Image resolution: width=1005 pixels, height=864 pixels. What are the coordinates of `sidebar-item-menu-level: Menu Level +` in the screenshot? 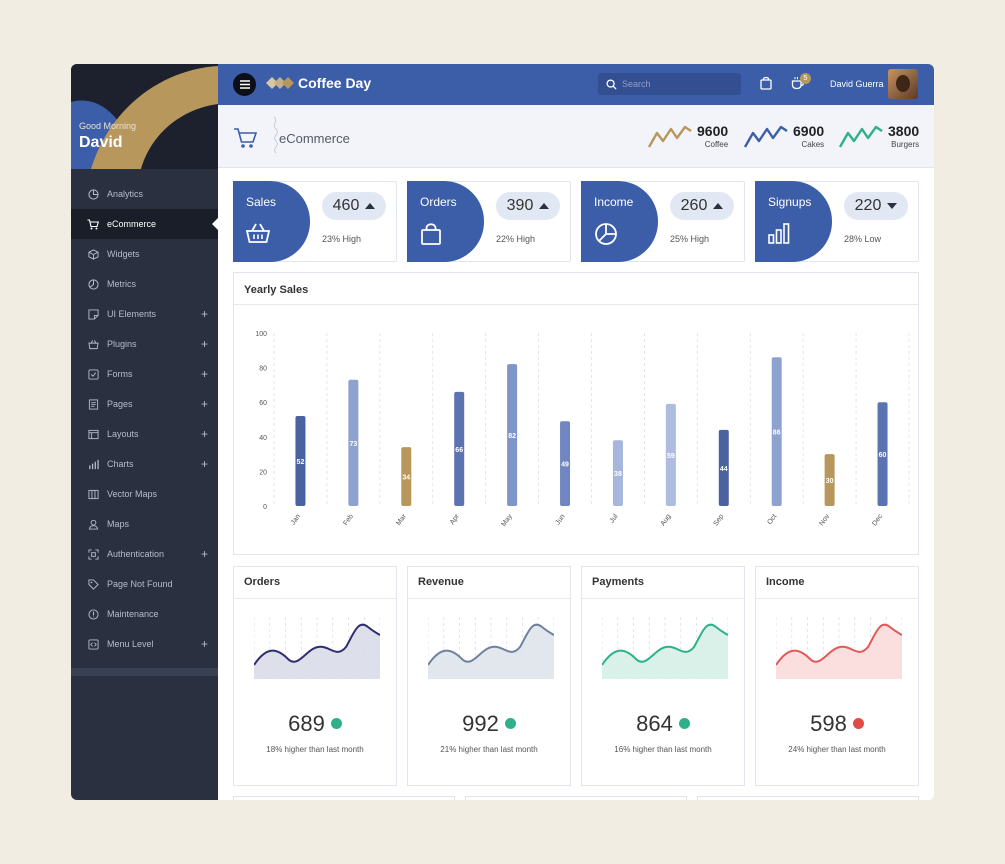 It's located at (144, 644).